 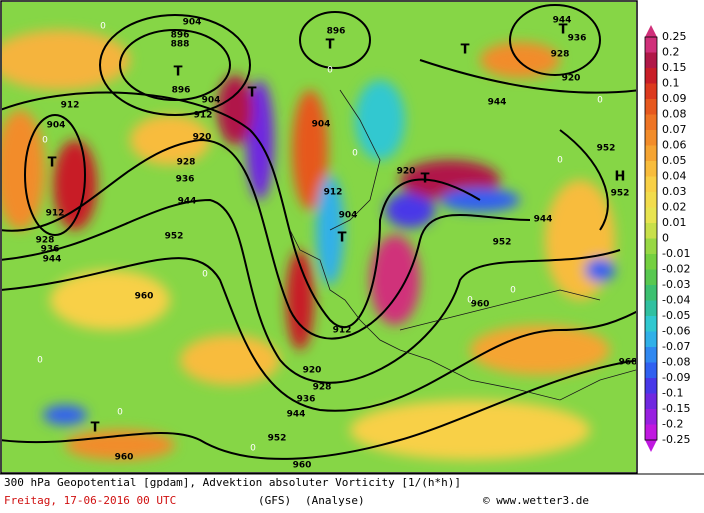 What do you see at coordinates (536, 500) in the screenshot?
I see `footer-credit: © www.wetter3.de` at bounding box center [536, 500].